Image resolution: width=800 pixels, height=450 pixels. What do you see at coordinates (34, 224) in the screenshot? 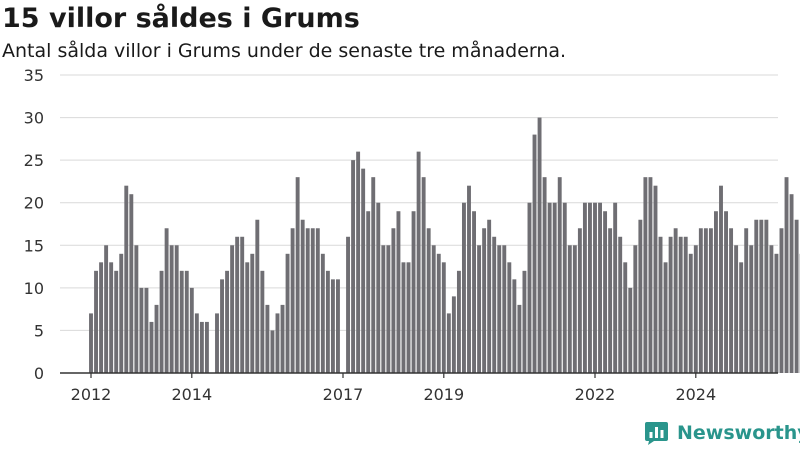
I see `y-axis-labels: 0 5 10 15 20 25 30 35` at bounding box center [34, 224].